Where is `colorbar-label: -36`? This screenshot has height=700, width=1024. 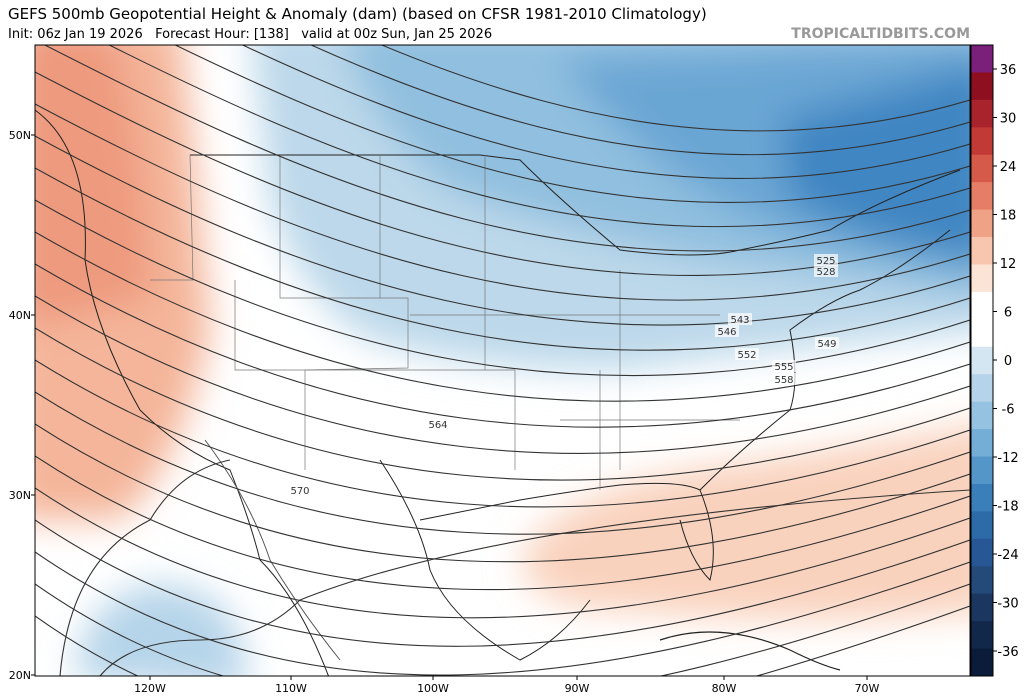 colorbar-label: -36 is located at coordinates (1007, 652).